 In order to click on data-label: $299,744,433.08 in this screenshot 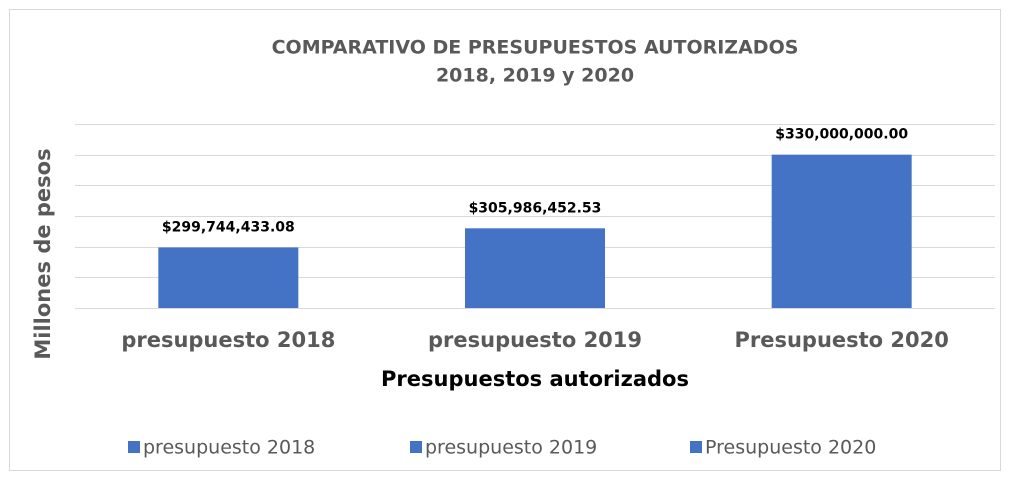, I will do `click(228, 227)`.